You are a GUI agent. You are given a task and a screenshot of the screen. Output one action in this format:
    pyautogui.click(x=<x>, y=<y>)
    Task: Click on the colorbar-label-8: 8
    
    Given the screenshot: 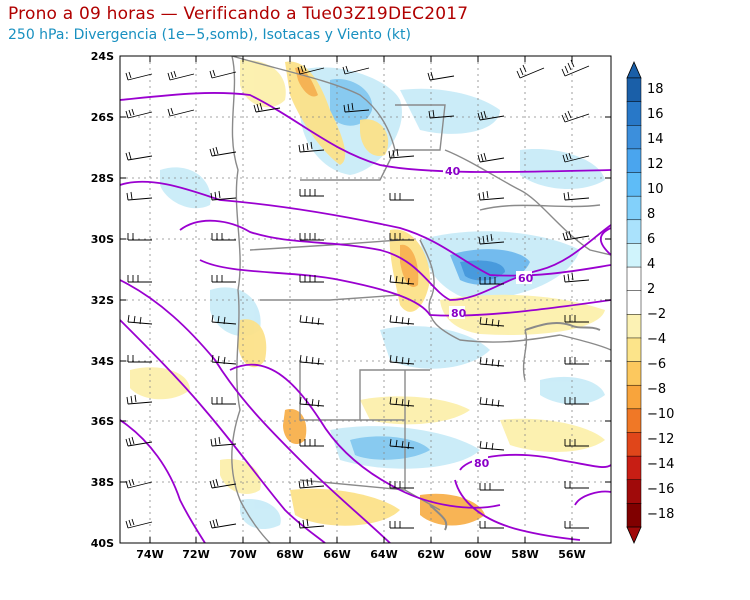 What is the action you would take?
    pyautogui.click(x=651, y=214)
    